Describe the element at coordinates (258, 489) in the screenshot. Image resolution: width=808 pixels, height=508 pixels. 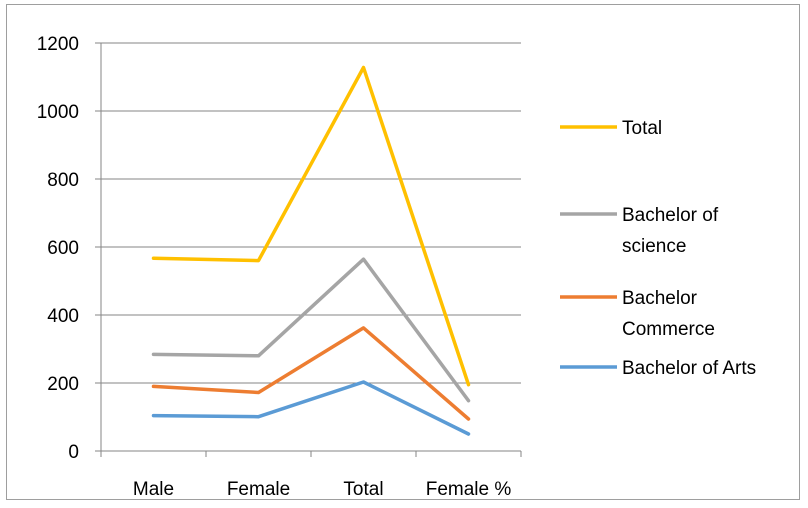
I see `x-tick-label: Female` at that location.